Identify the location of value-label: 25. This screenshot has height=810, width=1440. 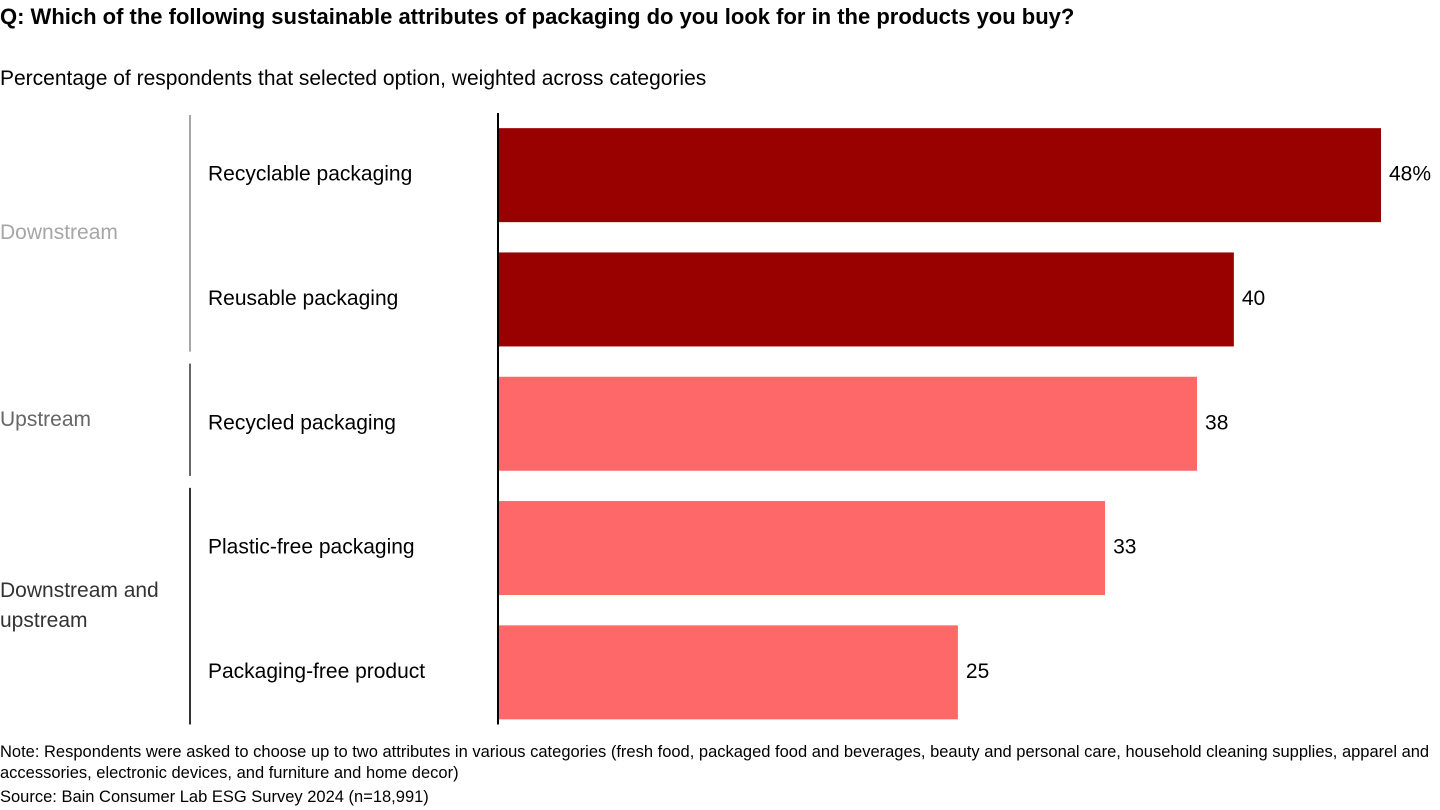
(977, 671).